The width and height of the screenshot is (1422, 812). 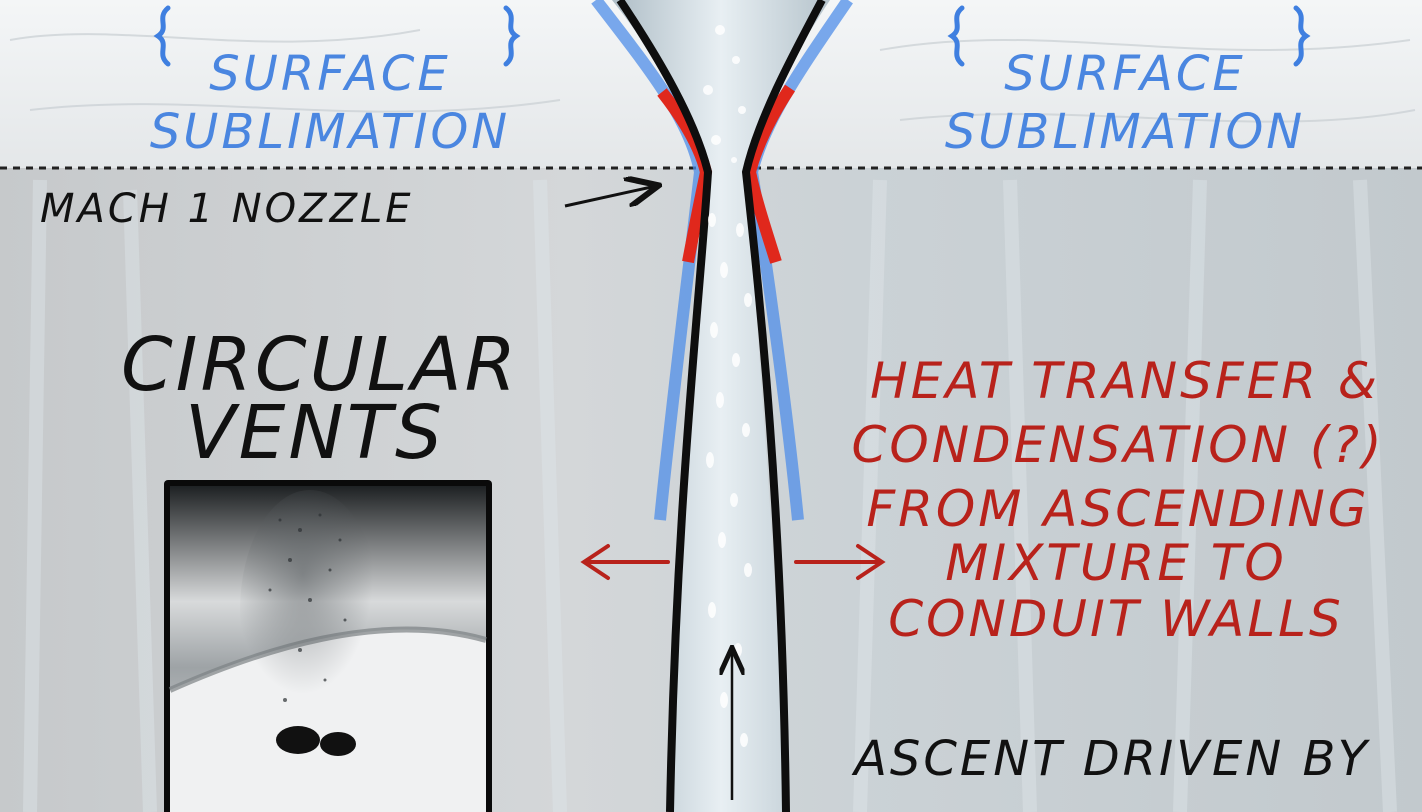 I want to click on vent-photo, so click(x=328, y=646).